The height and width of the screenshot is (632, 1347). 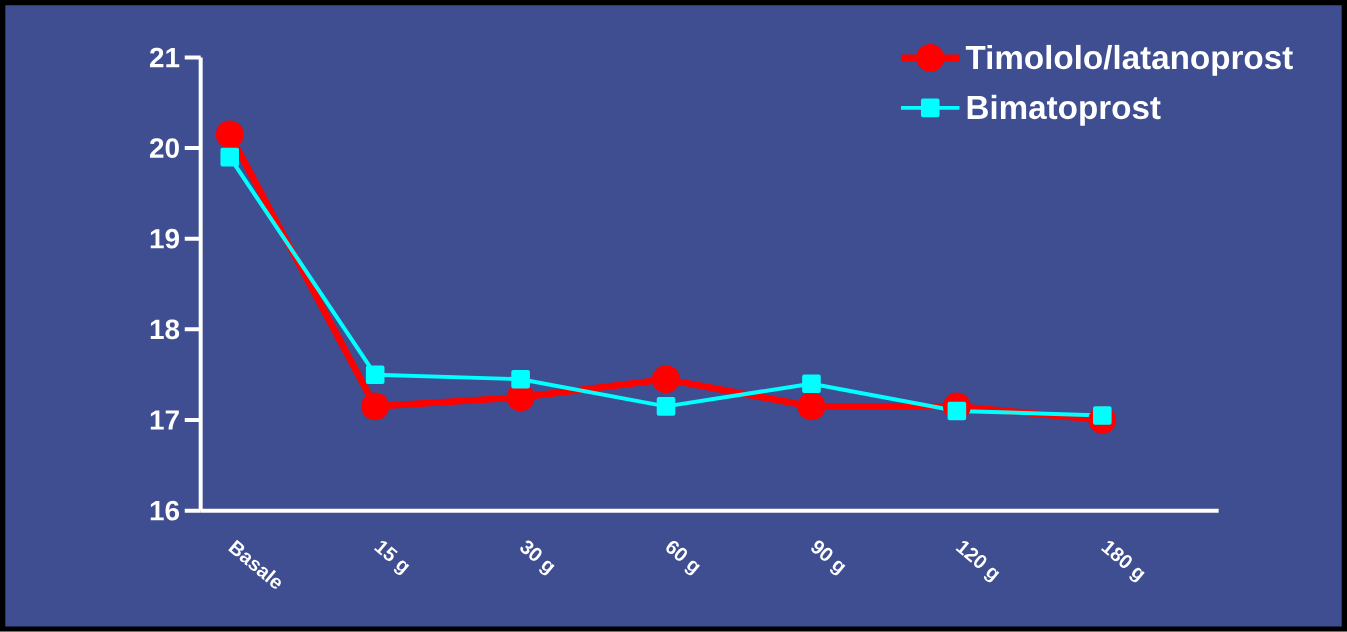 What do you see at coordinates (1123, 562) in the screenshot?
I see `x-tick-label: 180 g` at bounding box center [1123, 562].